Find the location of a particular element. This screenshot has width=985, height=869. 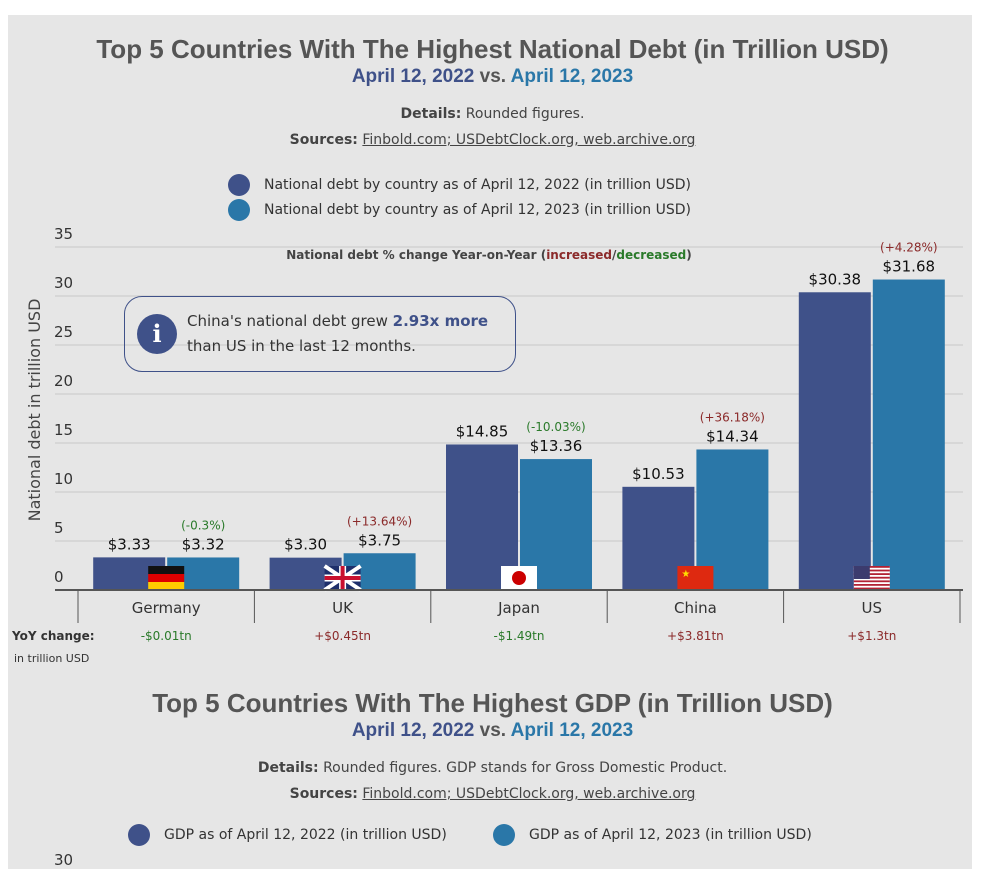

y-tick-label: 30 is located at coordinates (63, 283).